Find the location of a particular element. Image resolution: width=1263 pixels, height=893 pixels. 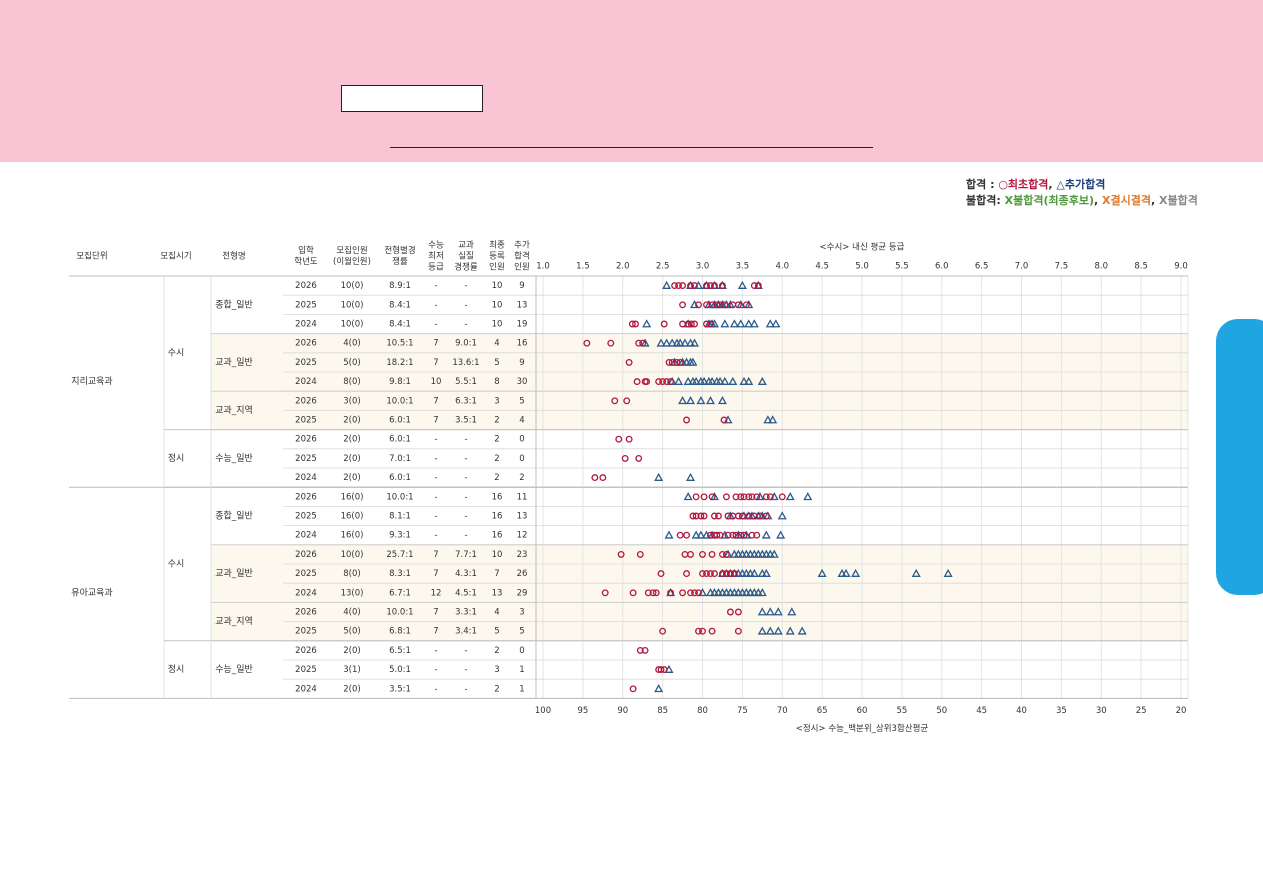

cell-real-ratio: 6.3:1 is located at coordinates (466, 401).